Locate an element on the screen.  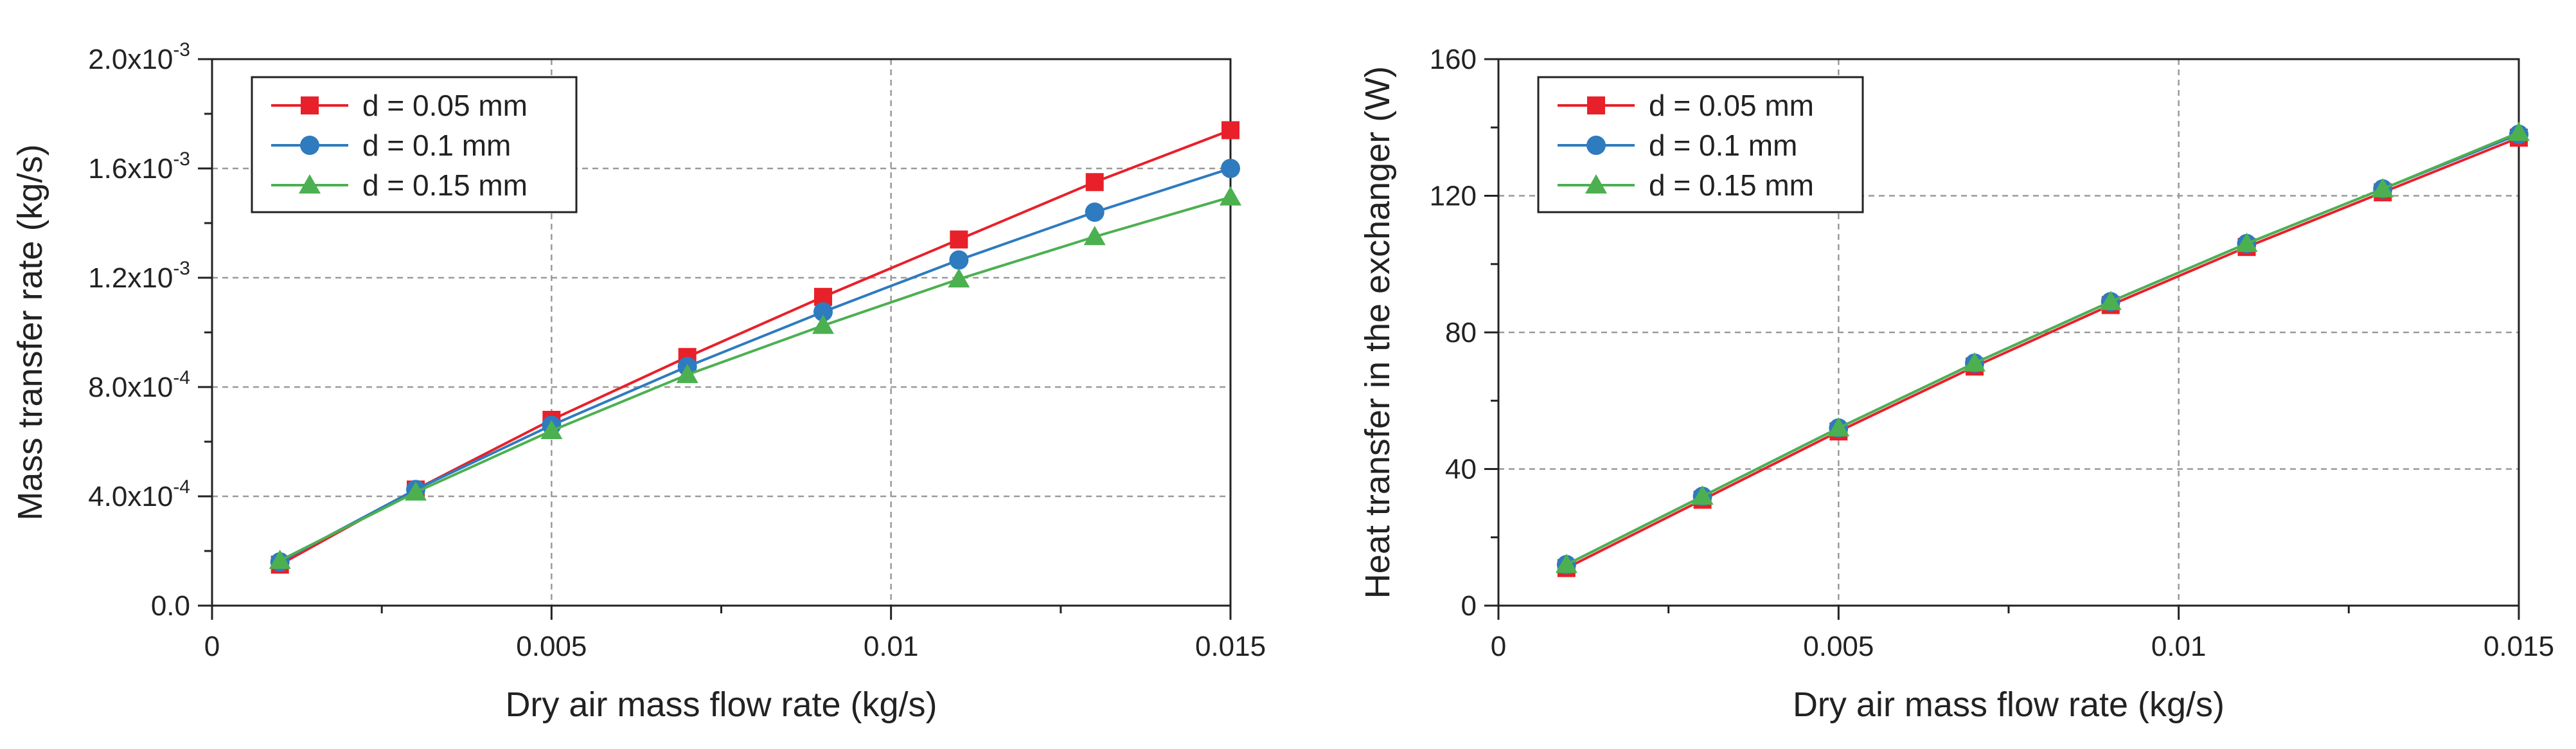
y-tick-mantissa: 80 is located at coordinates (1461, 332).